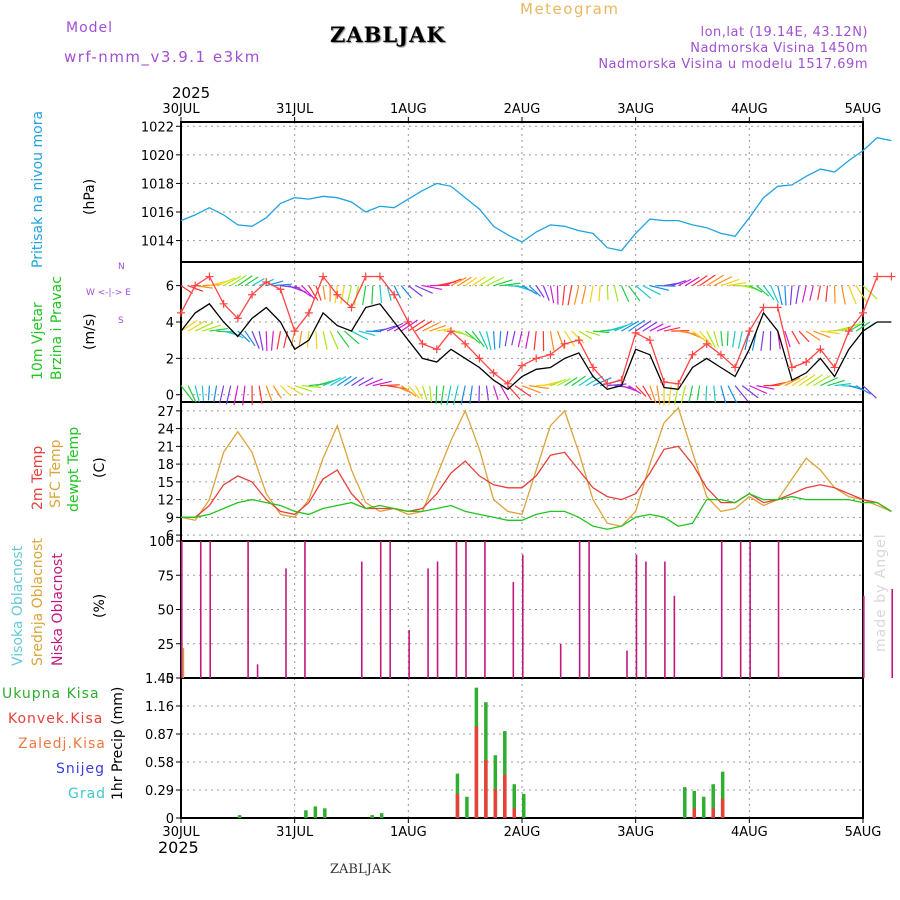 The image size is (900, 900). I want to click on temp2m-line, so click(536, 481).